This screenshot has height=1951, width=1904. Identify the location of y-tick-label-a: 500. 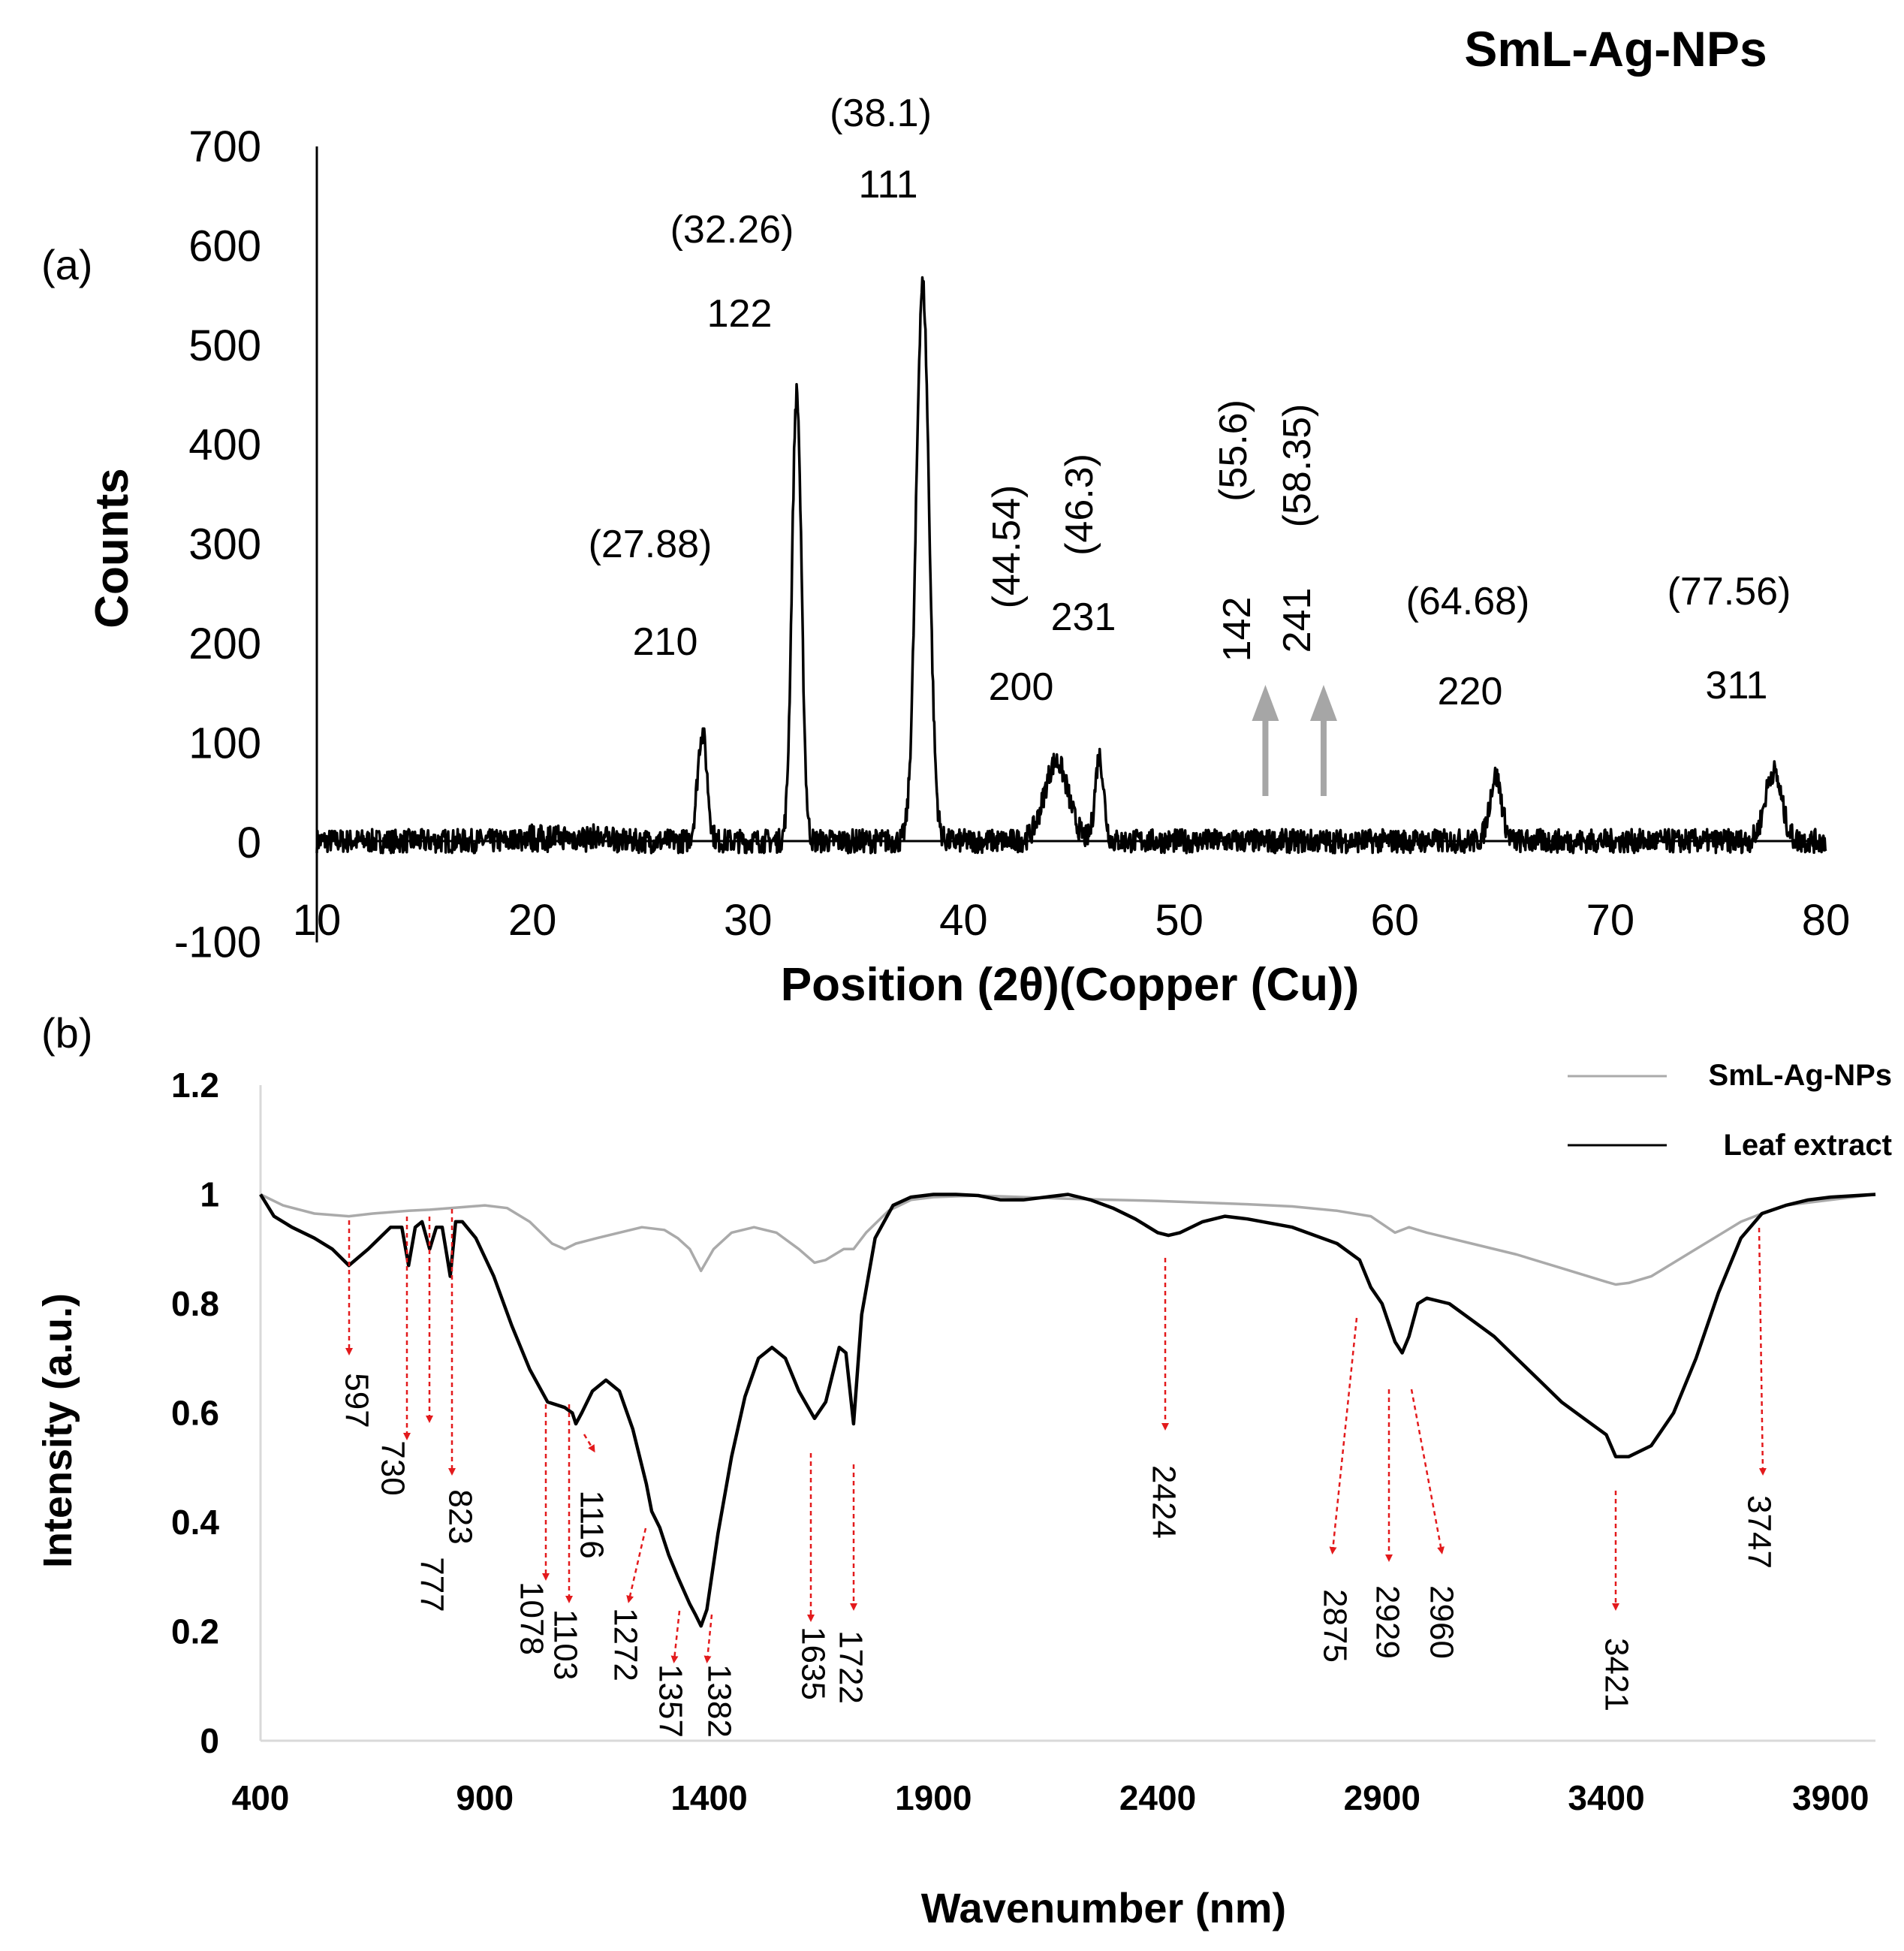
(224, 346).